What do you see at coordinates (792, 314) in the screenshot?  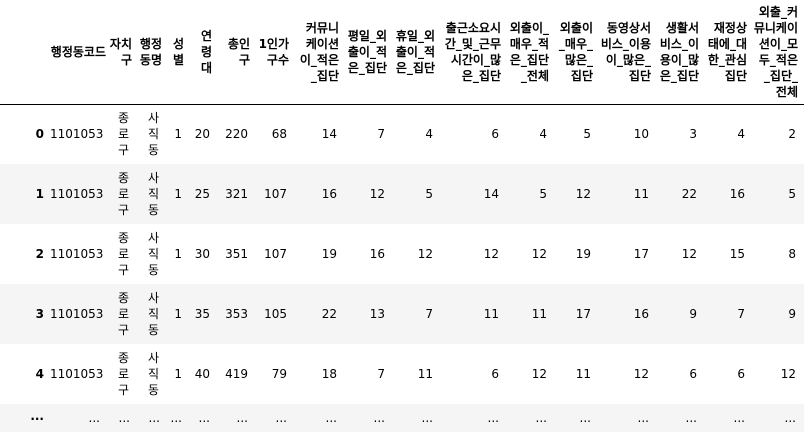 I see `table-cell: 9` at bounding box center [792, 314].